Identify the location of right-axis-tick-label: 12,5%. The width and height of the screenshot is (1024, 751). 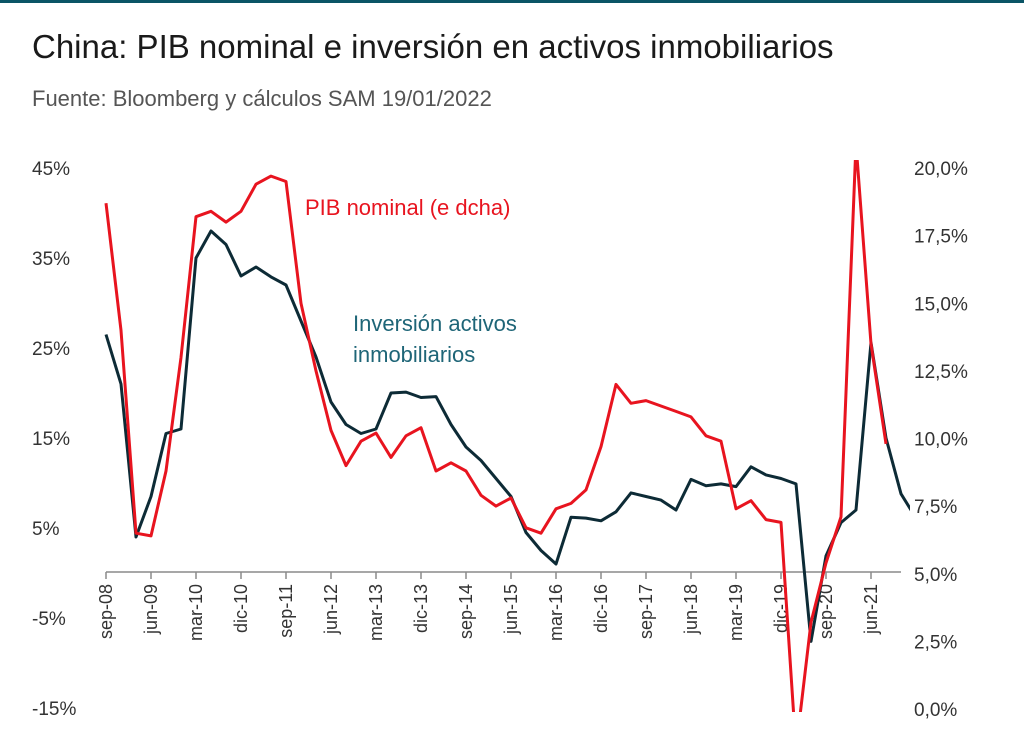
(941, 372).